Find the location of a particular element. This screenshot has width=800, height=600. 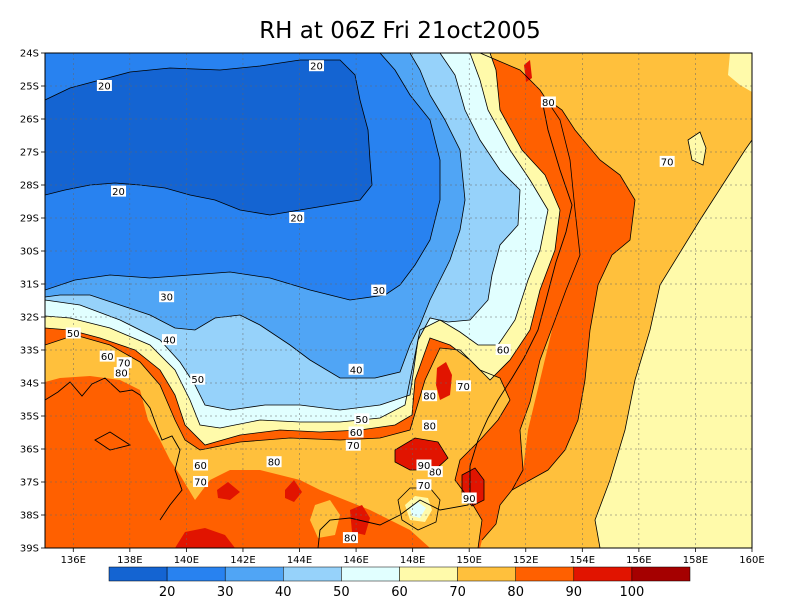

contour-label: 90 is located at coordinates (424, 465).